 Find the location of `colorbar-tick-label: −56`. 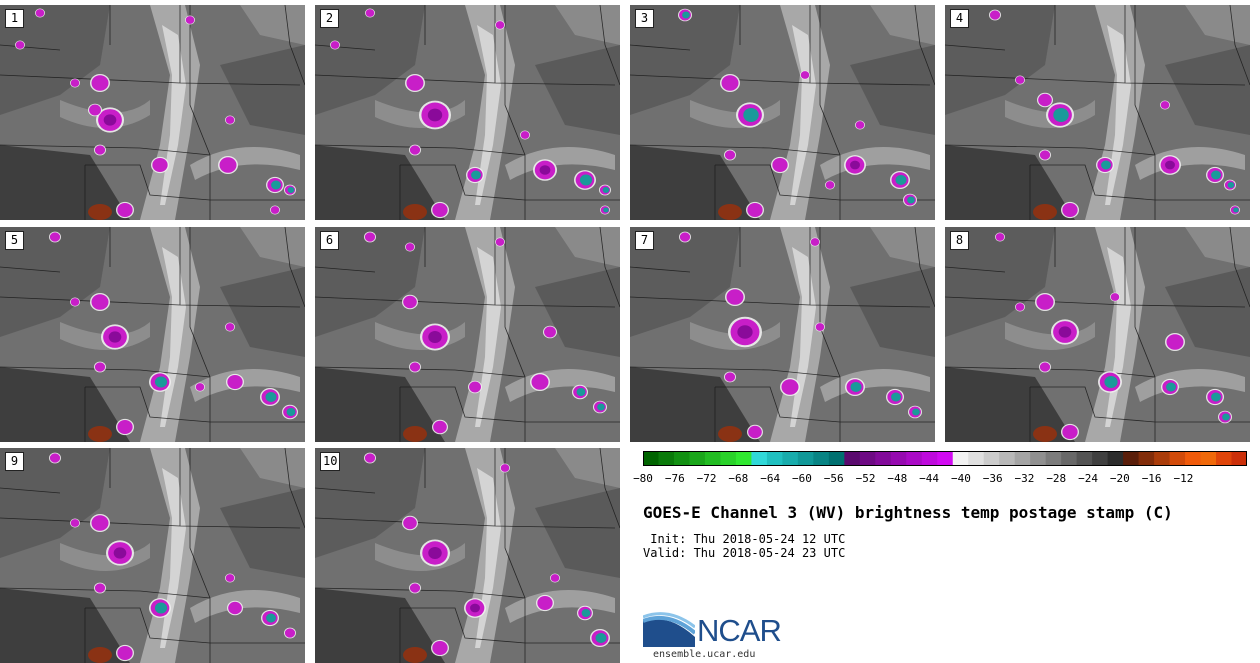

colorbar-tick-label: −56 is located at coordinates (833, 478).